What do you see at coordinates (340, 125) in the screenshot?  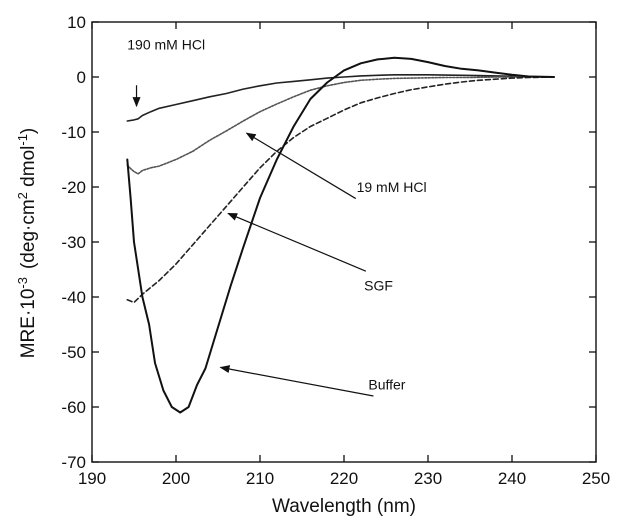 I see `series-line-19-mm-hcl` at bounding box center [340, 125].